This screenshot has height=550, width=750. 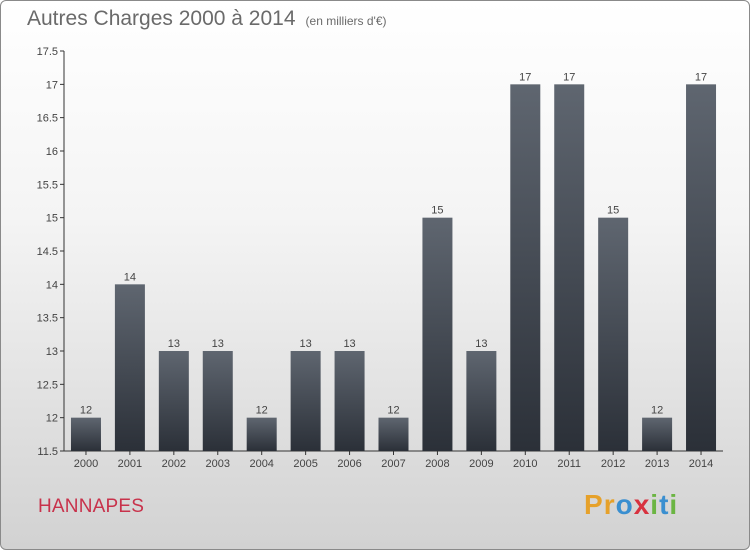 I want to click on x-tick-label: 2009, so click(x=481, y=464).